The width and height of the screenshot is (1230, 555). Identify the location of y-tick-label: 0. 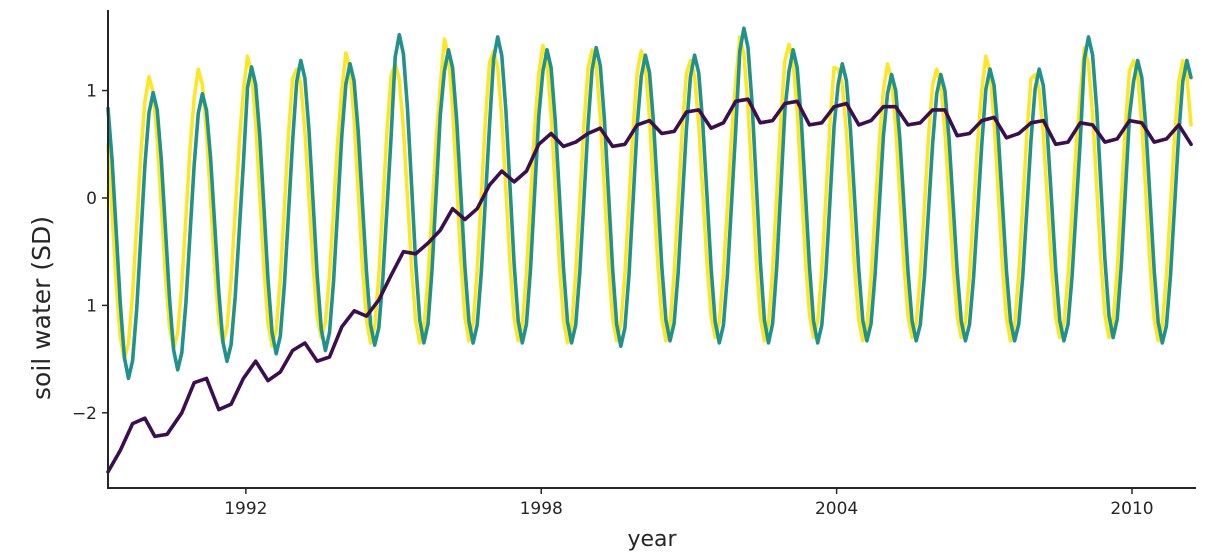
(91, 199).